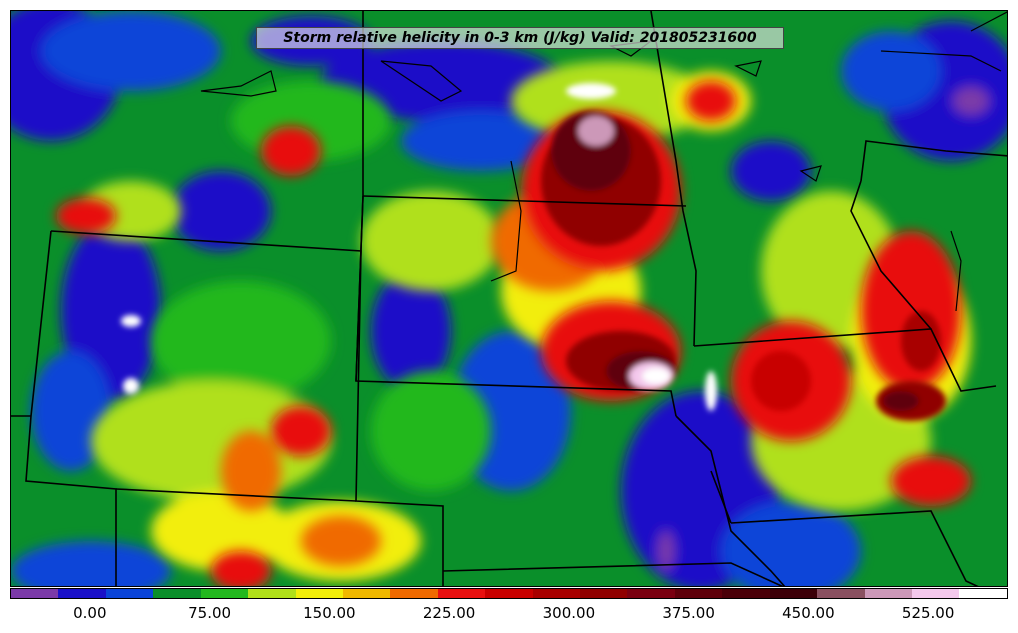 The image size is (1018, 633). Describe the element at coordinates (210, 613) in the screenshot. I see `colorbar-tick-label: 75.00` at that location.